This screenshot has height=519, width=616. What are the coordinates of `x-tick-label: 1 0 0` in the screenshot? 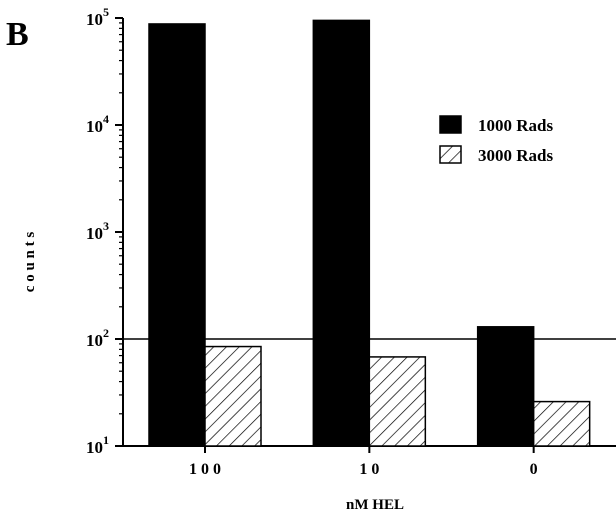 It's located at (205, 469).